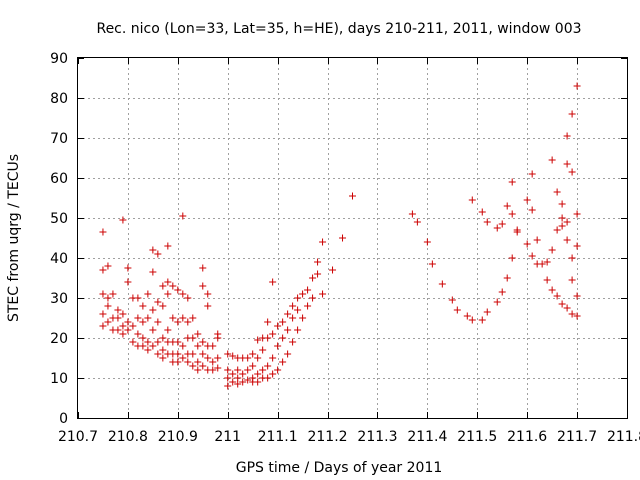  Describe the element at coordinates (477, 437) in the screenshot. I see `x-tick-label: 211.5` at that location.